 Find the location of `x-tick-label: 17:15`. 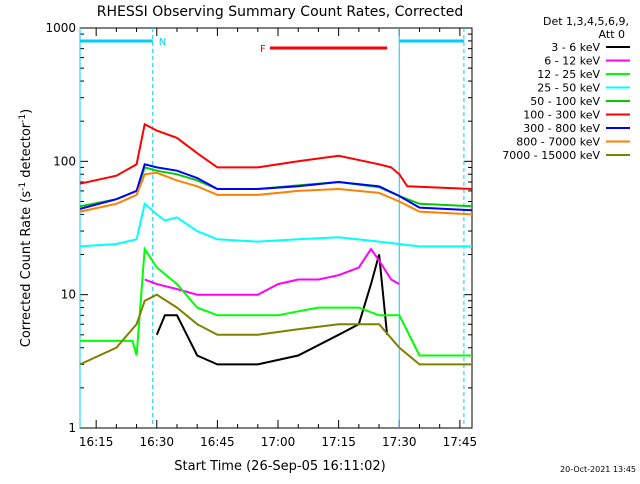

x-tick-label: 17:15 is located at coordinates (338, 442).